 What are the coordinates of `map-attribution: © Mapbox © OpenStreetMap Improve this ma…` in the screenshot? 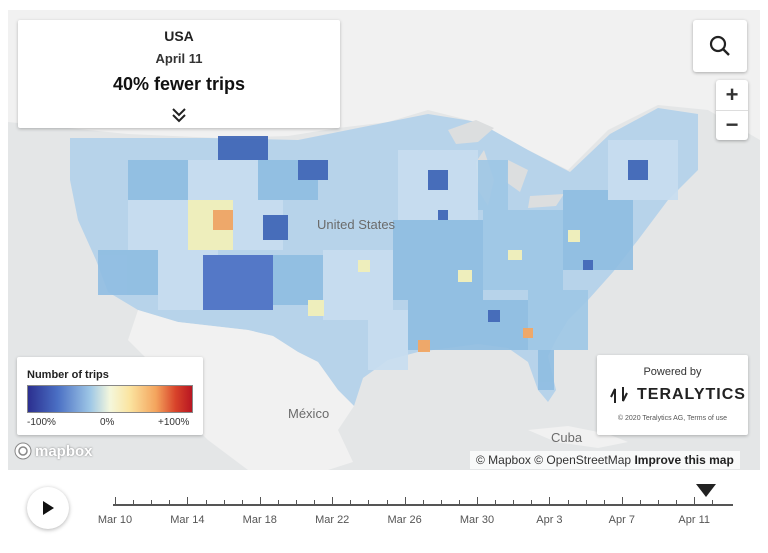 It's located at (605, 460).